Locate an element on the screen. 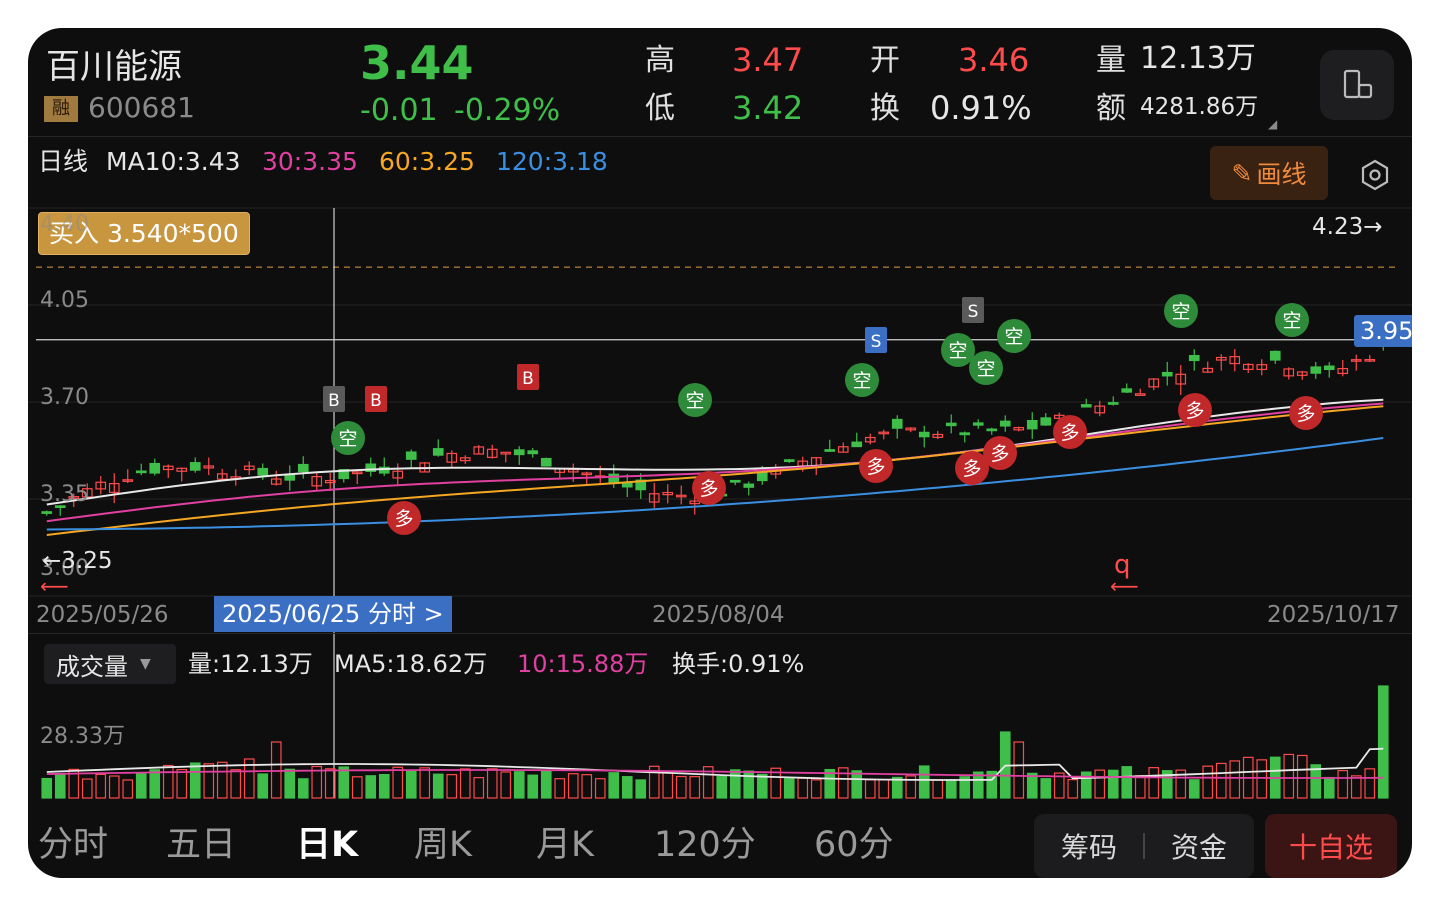  tab-0: 分时 is located at coordinates (73, 845).